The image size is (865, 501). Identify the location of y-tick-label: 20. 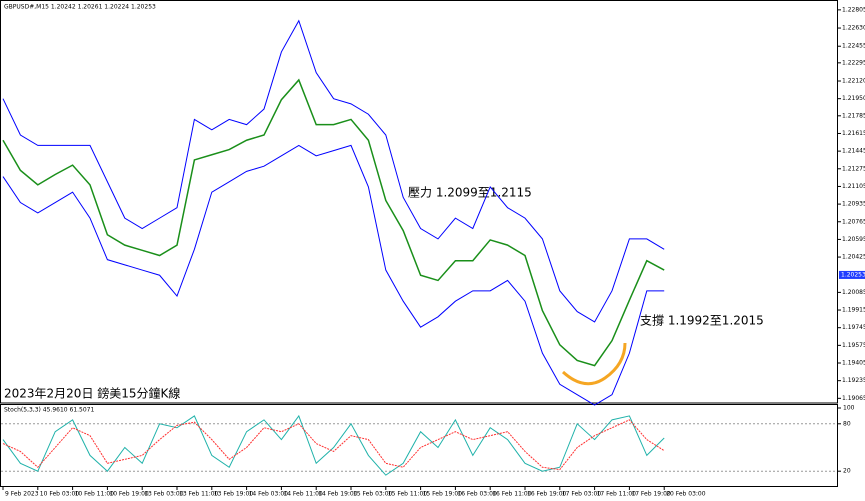
(847, 471).